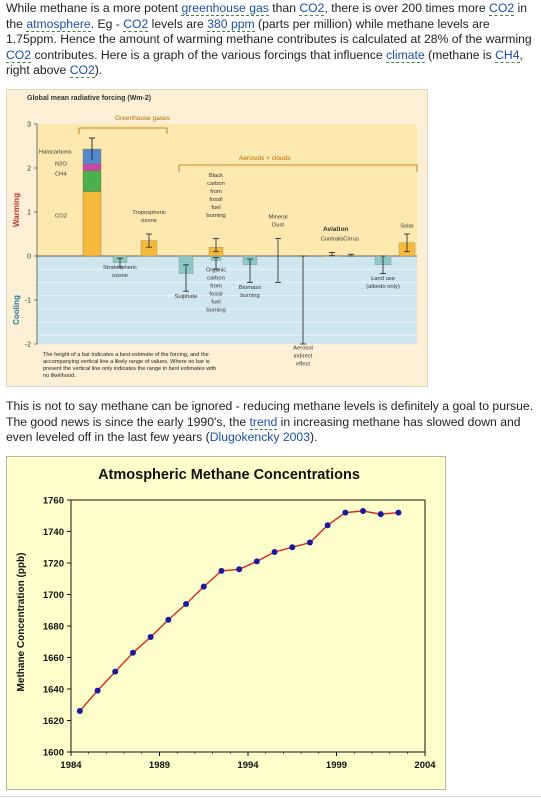  What do you see at coordinates (59, 376) in the screenshot?
I see `forcing-note-line: no likelihood.` at bounding box center [59, 376].